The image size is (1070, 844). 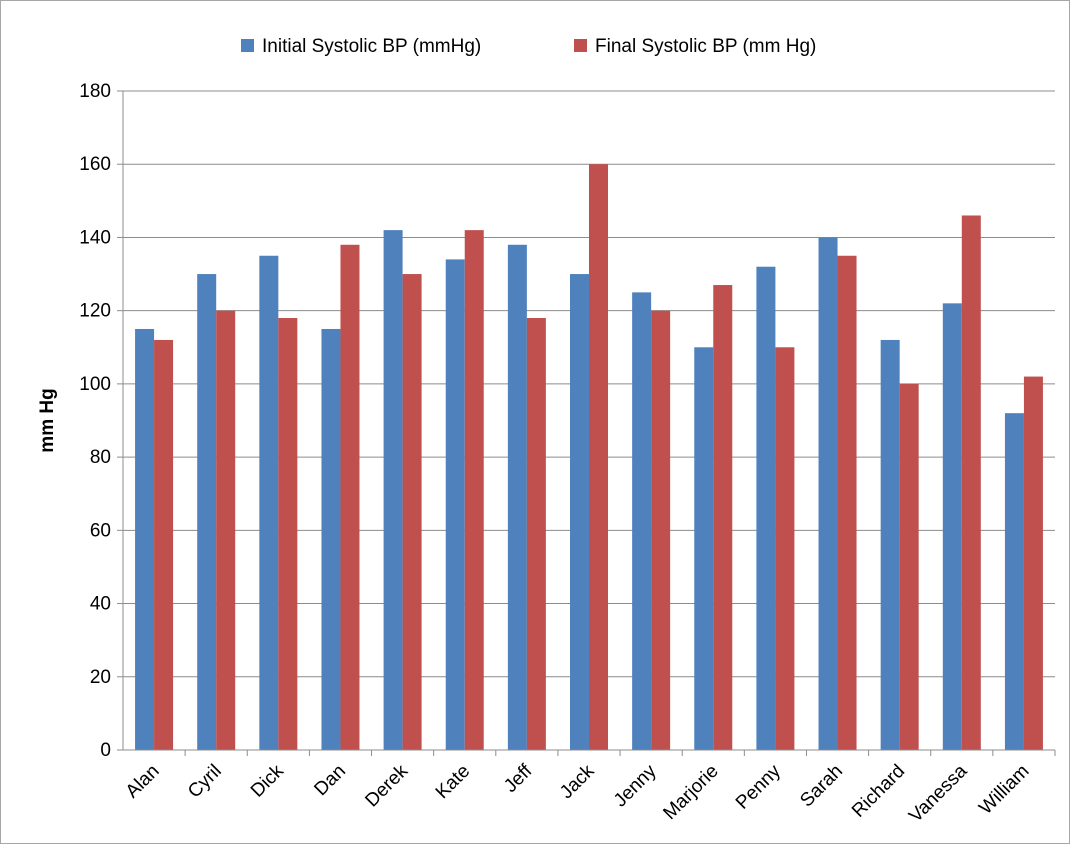 I want to click on bar-final-richard, so click(x=909, y=566).